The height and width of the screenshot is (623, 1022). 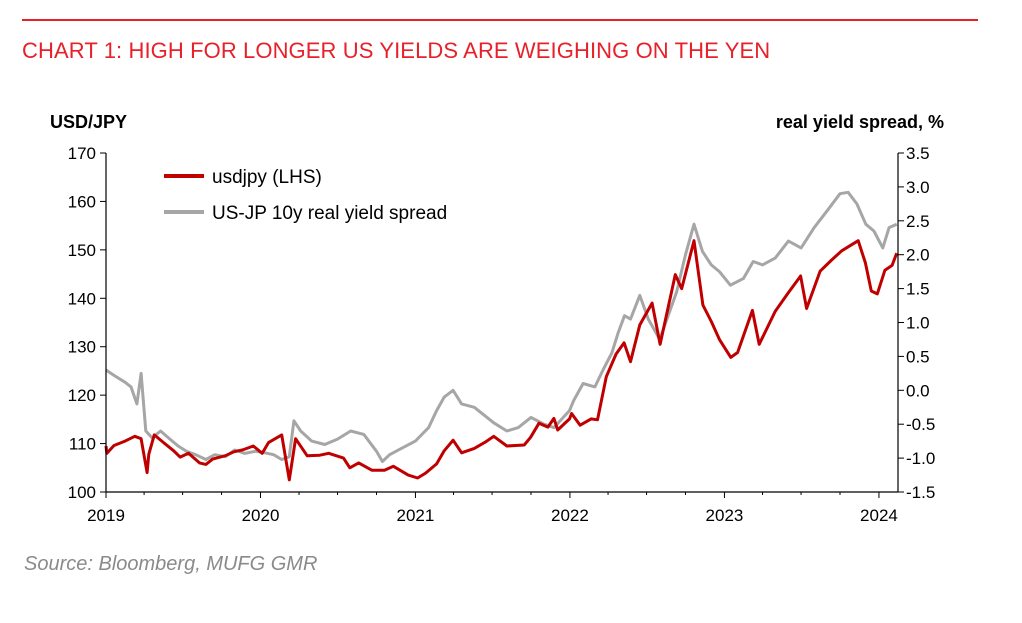 I want to click on left-tick-label: 170, so click(x=82, y=153).